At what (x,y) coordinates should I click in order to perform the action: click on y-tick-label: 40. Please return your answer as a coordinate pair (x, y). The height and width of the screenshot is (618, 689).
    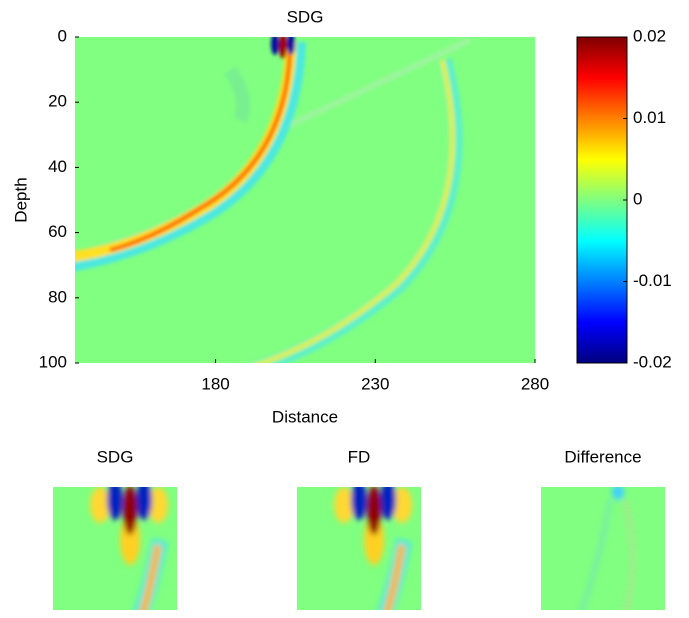
    Looking at the image, I should click on (57, 166).